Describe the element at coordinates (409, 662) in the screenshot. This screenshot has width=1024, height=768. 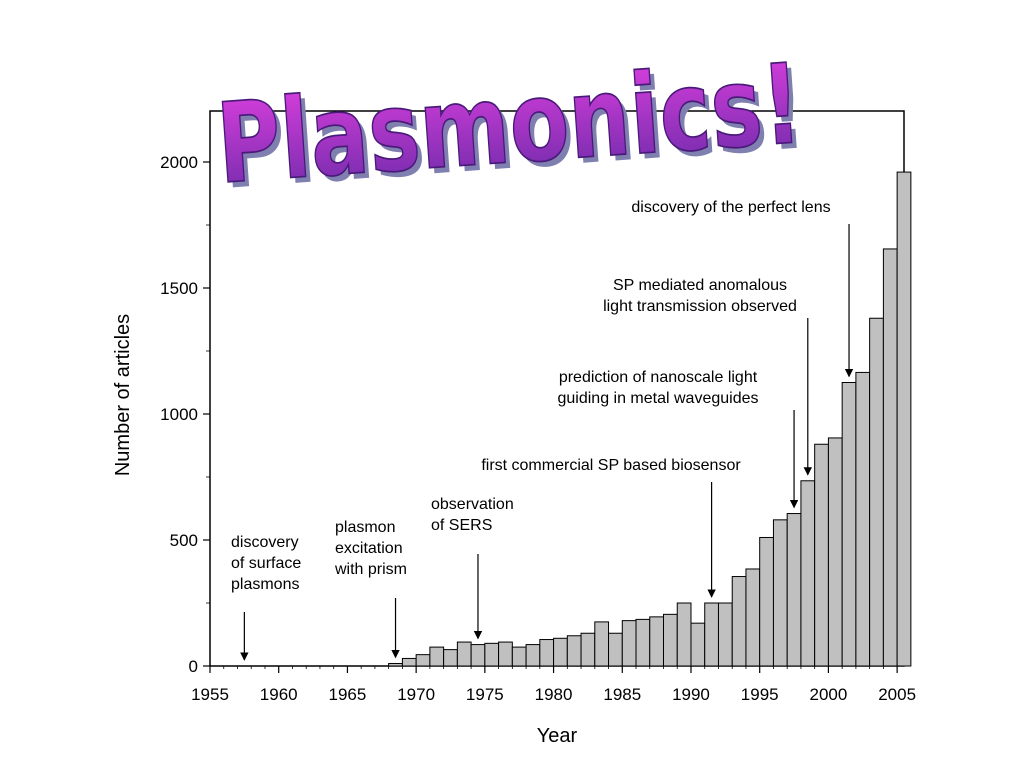
I see `bar-1969` at that location.